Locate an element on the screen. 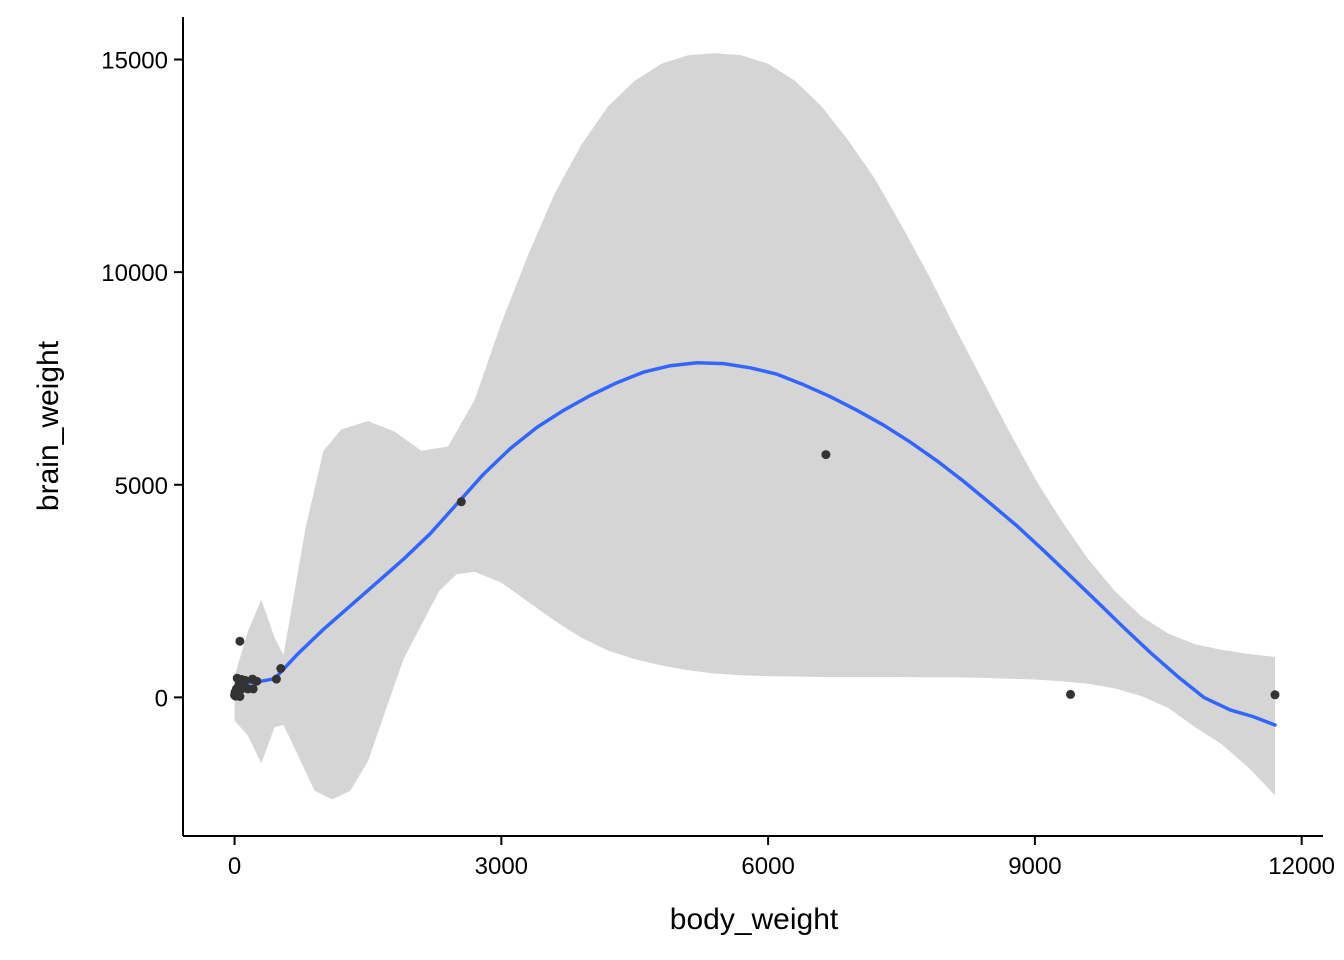 The width and height of the screenshot is (1344, 960). x-ticks: 0 3000 6000 9000 12000 is located at coordinates (781, 858).